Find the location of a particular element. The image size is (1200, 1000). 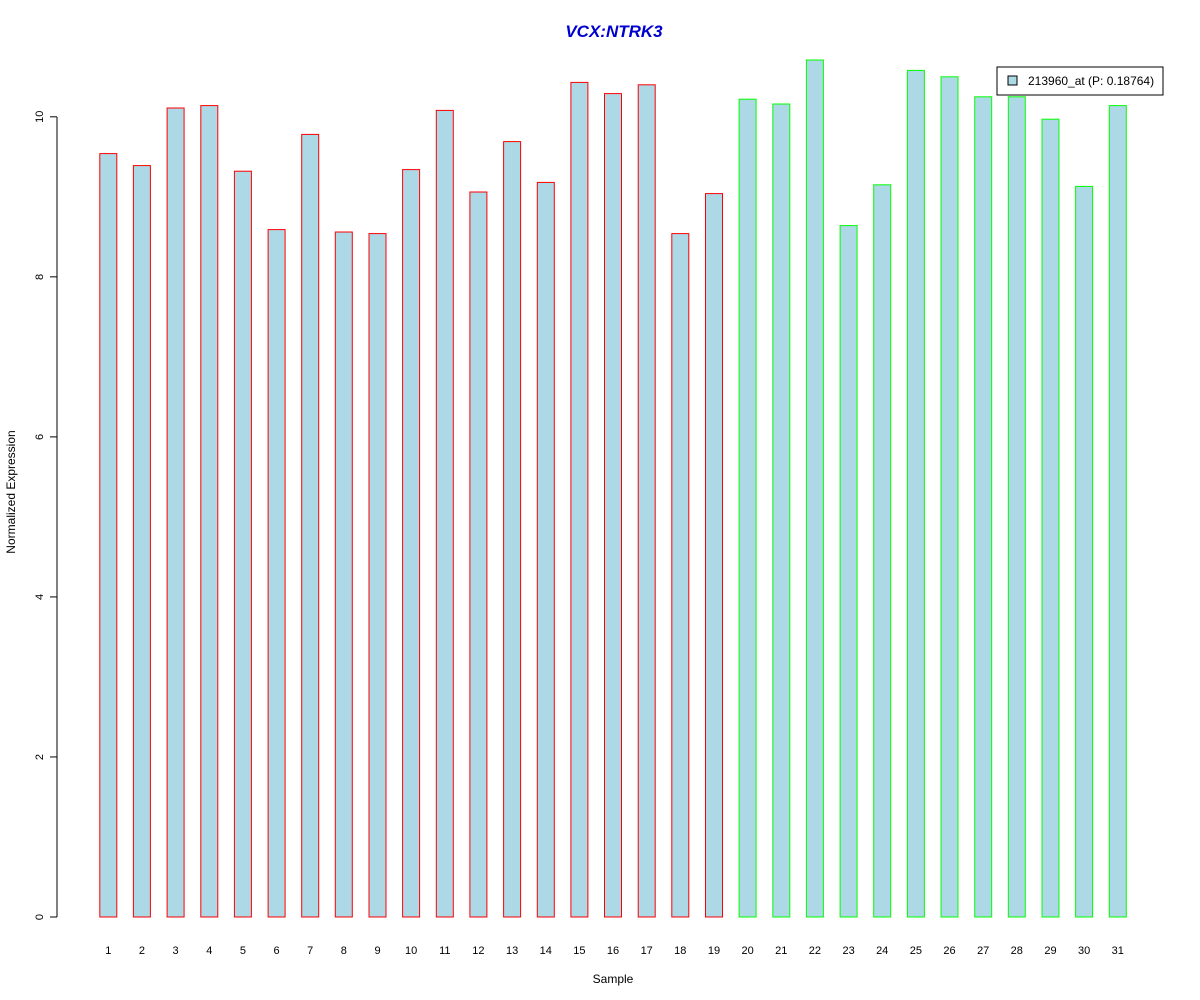

x-tick-label: 23 is located at coordinates (848, 951).